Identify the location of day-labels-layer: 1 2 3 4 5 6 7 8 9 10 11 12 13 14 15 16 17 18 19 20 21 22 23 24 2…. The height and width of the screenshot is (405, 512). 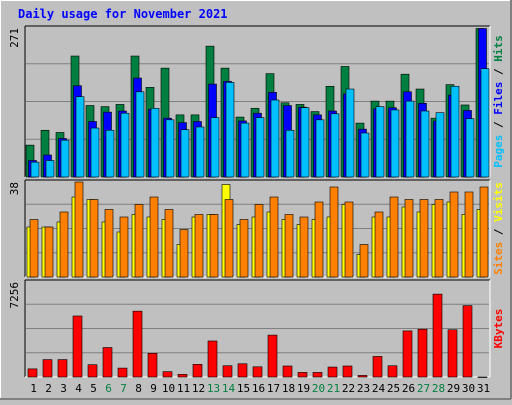
(260, 388).